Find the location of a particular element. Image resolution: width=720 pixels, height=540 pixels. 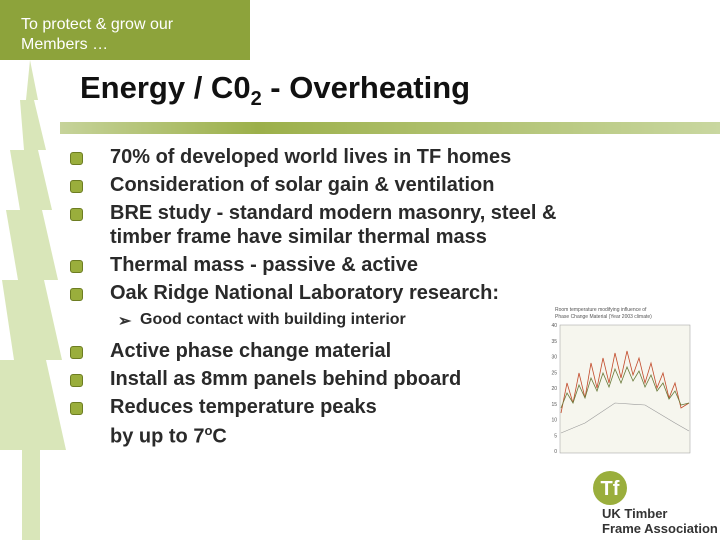

figure-tick-label: 0 is located at coordinates (555, 452).